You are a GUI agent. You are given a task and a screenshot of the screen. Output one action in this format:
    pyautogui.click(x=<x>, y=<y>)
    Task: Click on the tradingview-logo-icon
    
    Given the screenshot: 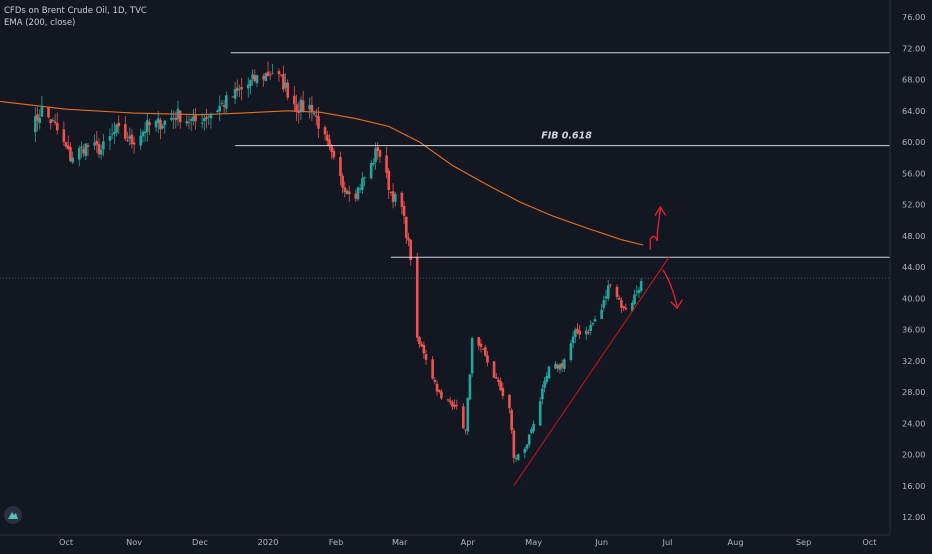 What is the action you would take?
    pyautogui.click(x=13, y=515)
    